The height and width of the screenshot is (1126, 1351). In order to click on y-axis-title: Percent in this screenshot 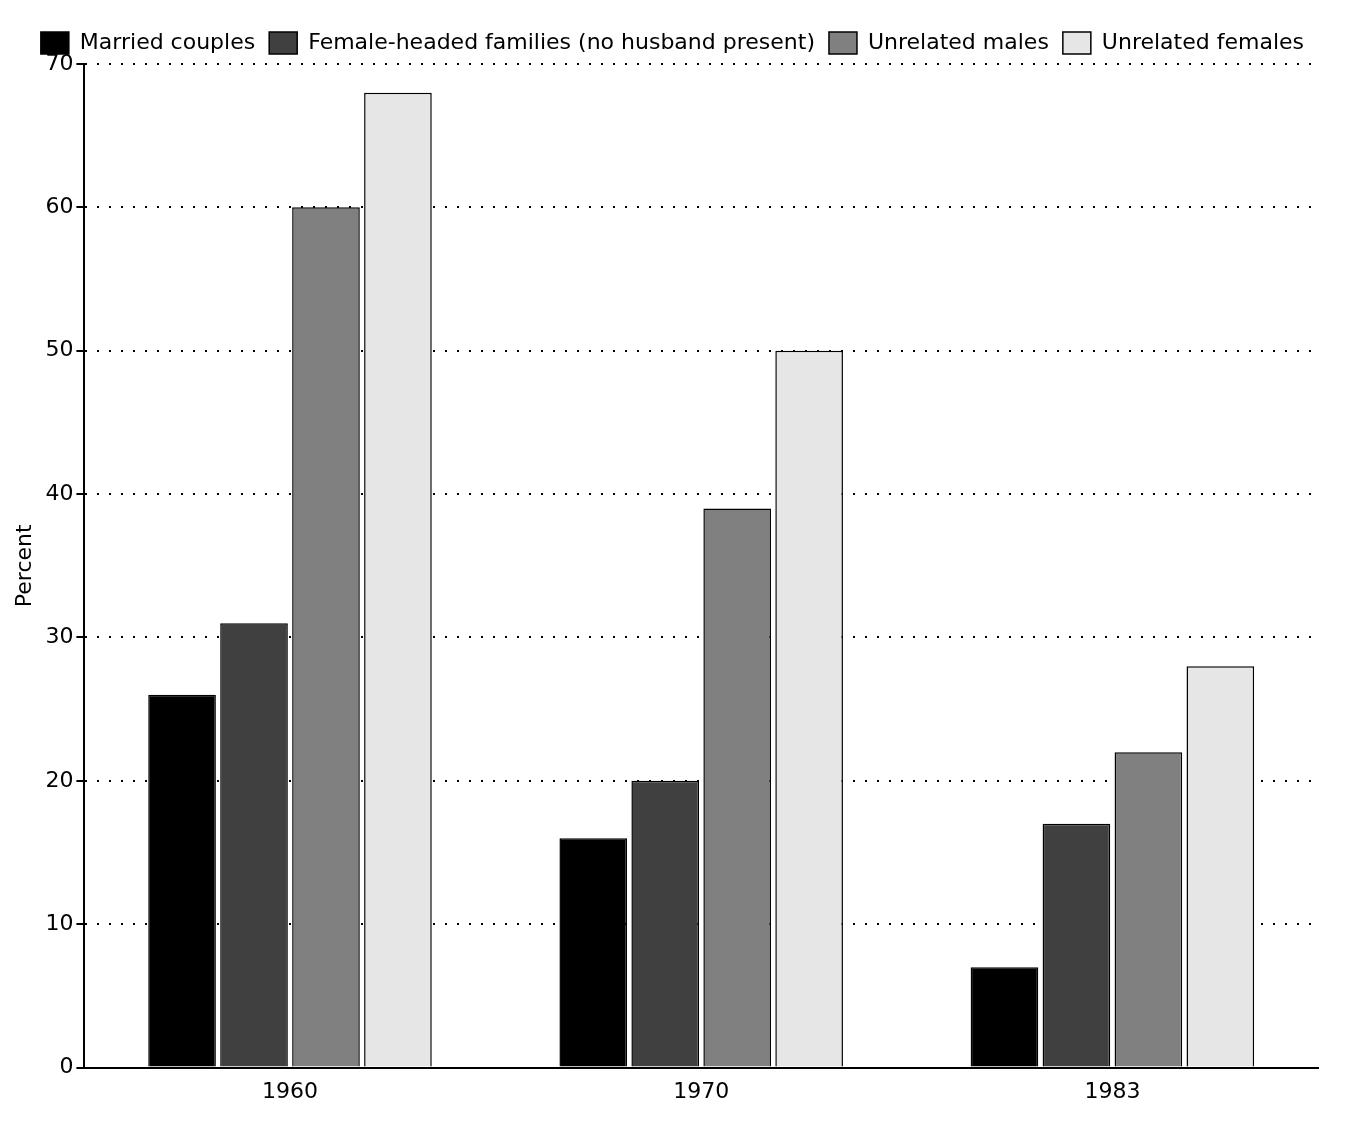, I will do `click(23, 566)`.